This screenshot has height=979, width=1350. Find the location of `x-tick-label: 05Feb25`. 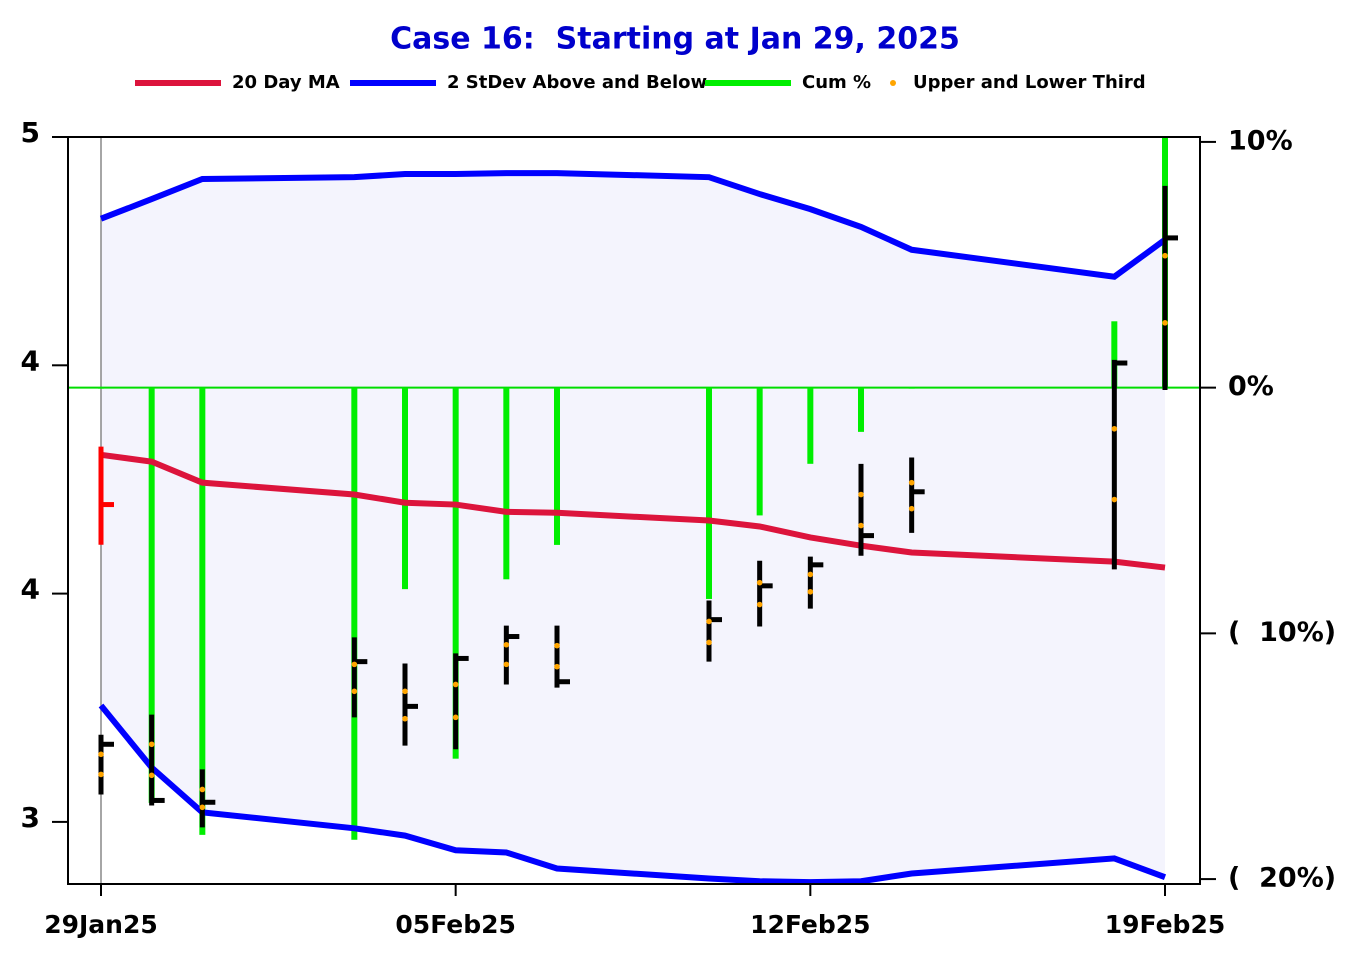

x-tick-label: 05Feb25 is located at coordinates (455, 924).